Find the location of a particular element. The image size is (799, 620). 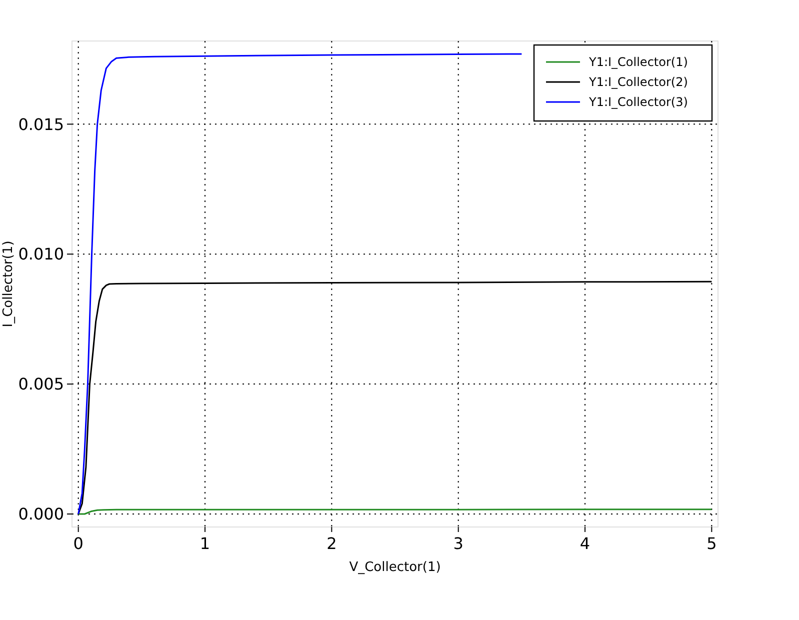

x-tick-label: 4 is located at coordinates (585, 543).